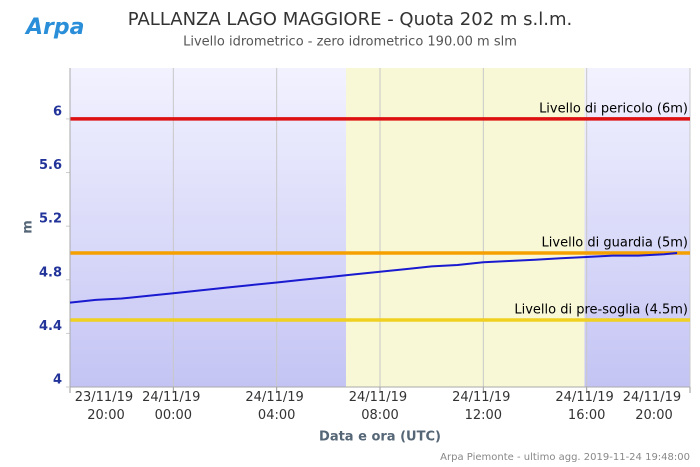  Describe the element at coordinates (106, 406) in the screenshot. I see `x-tick-label: 23/11/19 20:00` at that location.